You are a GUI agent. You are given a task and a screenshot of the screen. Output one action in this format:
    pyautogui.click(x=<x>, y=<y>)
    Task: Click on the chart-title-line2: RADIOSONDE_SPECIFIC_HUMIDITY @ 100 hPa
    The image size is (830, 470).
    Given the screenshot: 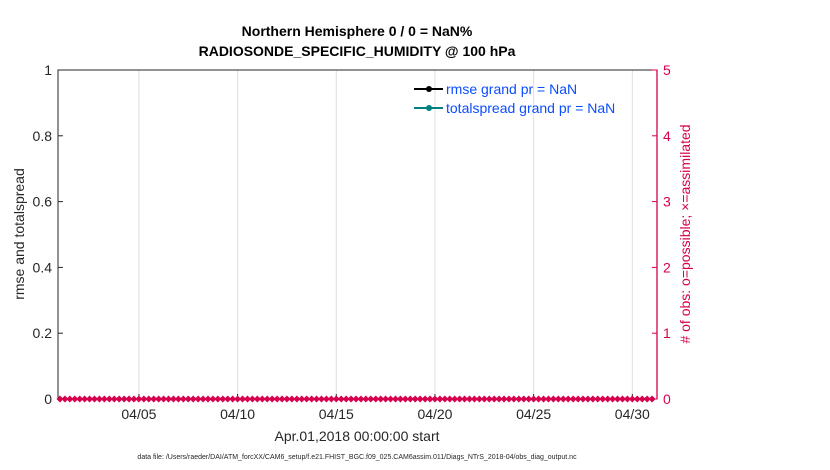 What is the action you would take?
    pyautogui.click(x=357, y=51)
    